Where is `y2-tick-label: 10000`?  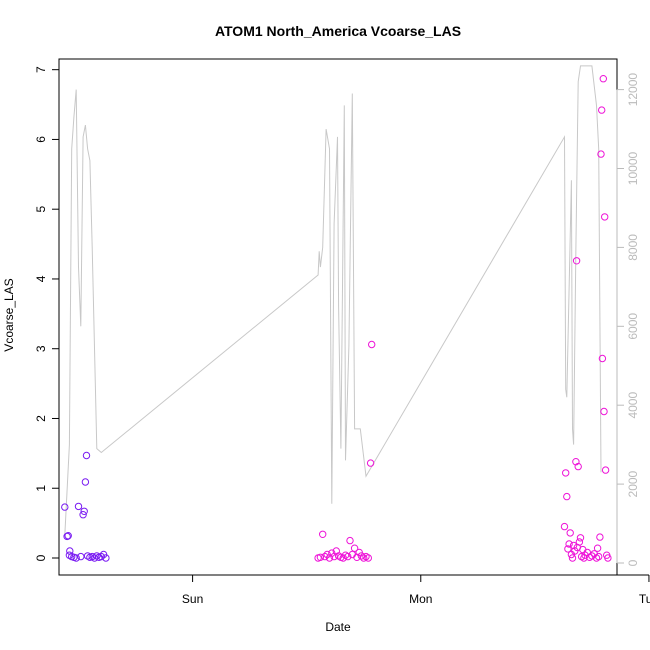 y2-tick-label: 10000 is located at coordinates (633, 168).